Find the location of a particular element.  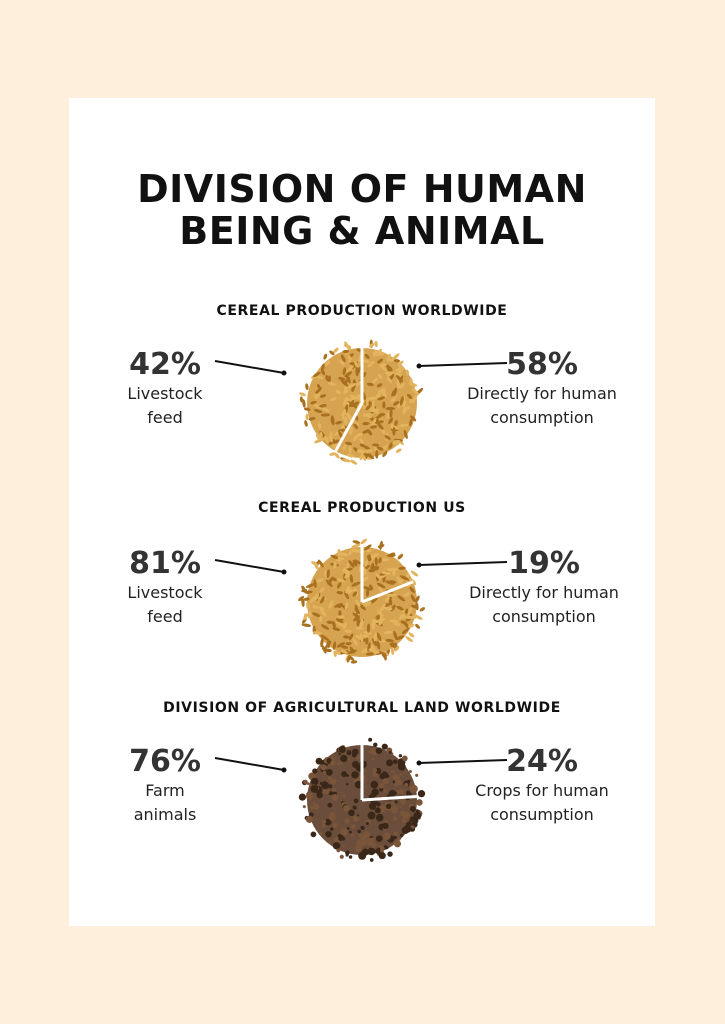

stat-right: 58% Directly for human consumption is located at coordinates (542, 389).